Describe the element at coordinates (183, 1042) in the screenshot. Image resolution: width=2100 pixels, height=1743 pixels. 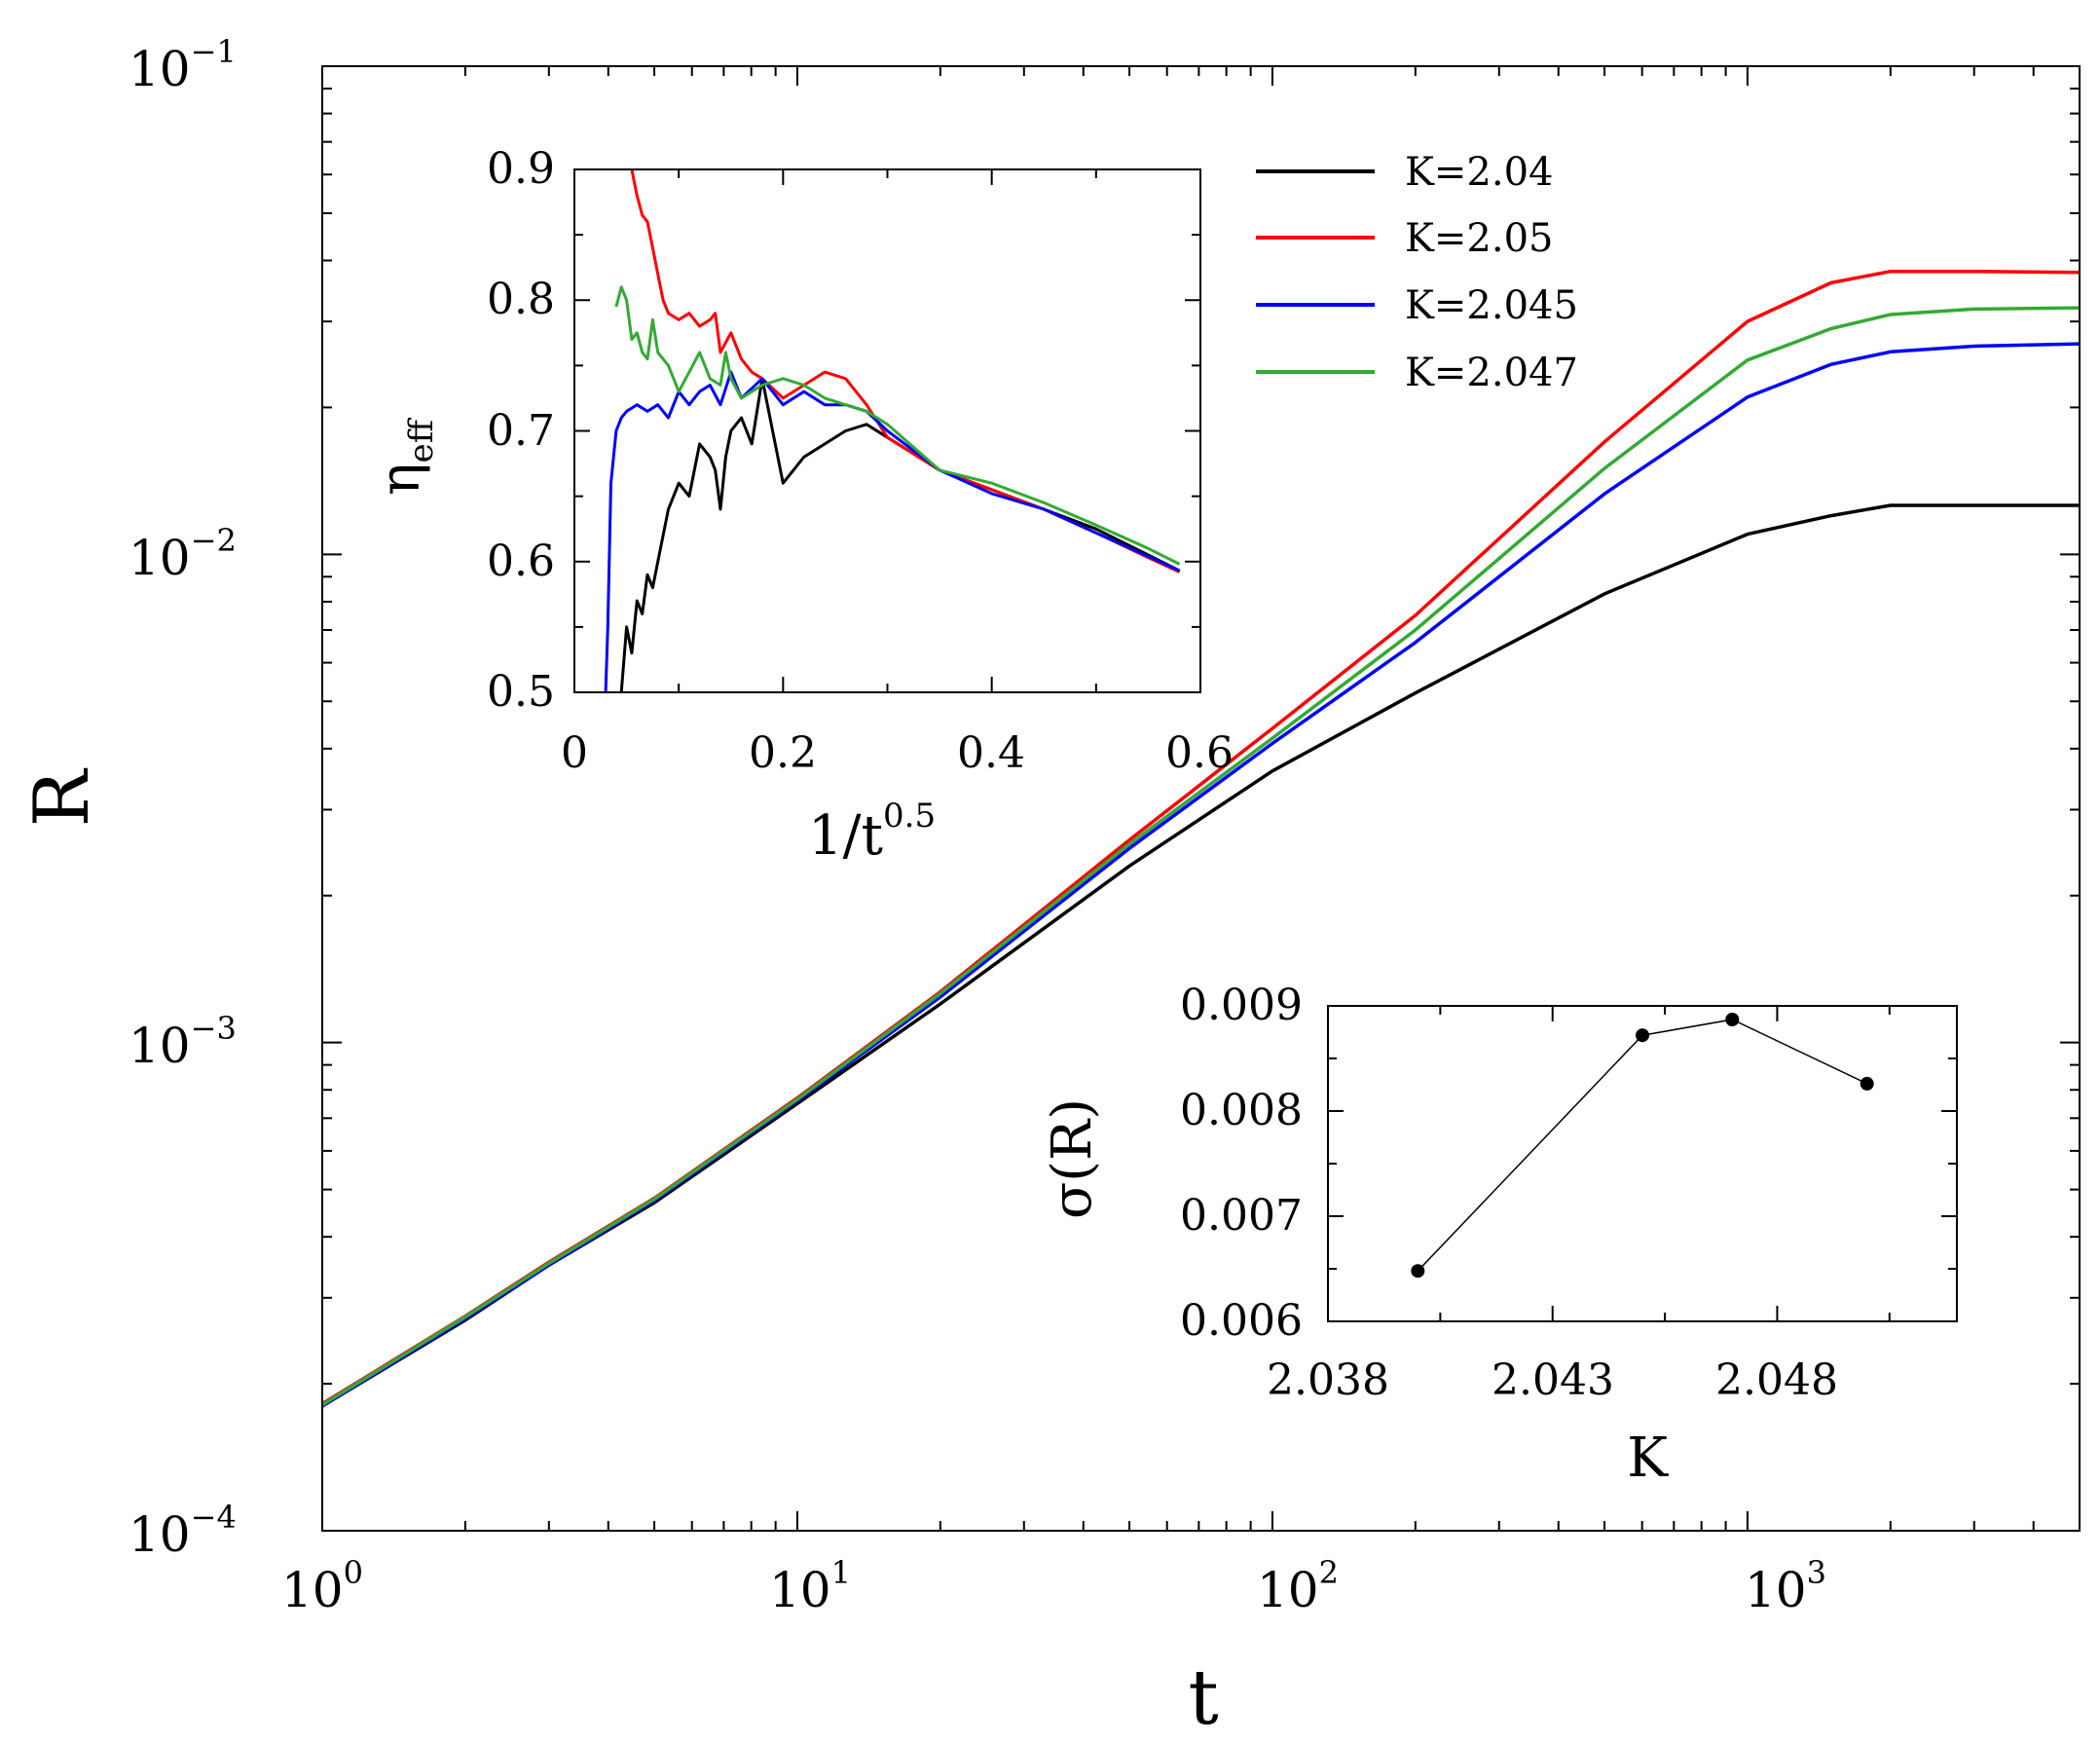
I see `main-y-tick-label: 10⁻³` at that location.